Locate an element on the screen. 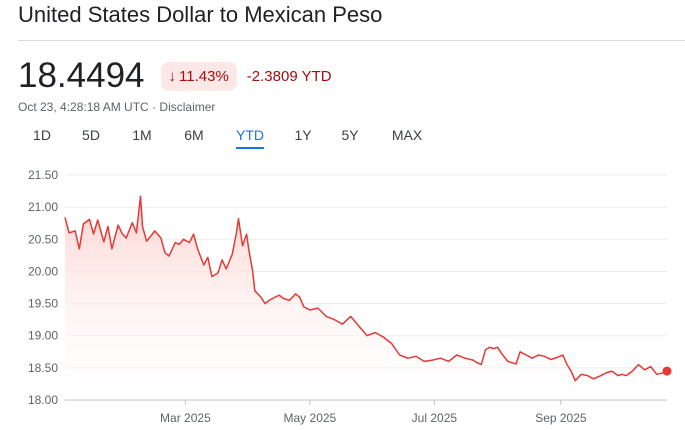 This screenshot has width=685, height=430. y-tick-label: 18.50 is located at coordinates (43, 368).